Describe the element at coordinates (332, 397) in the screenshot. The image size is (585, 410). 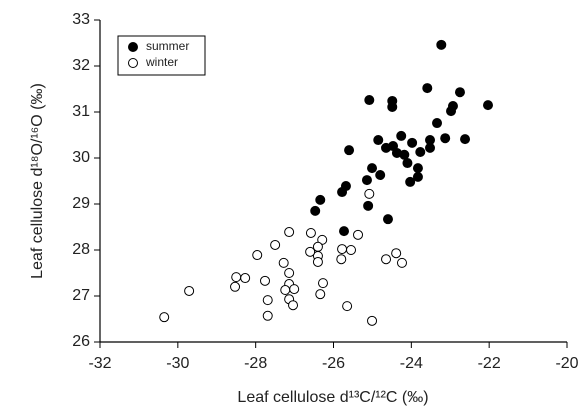
I see `x-axis-label: Leaf cellulose d¹³C/¹²C (‰)` at that location.